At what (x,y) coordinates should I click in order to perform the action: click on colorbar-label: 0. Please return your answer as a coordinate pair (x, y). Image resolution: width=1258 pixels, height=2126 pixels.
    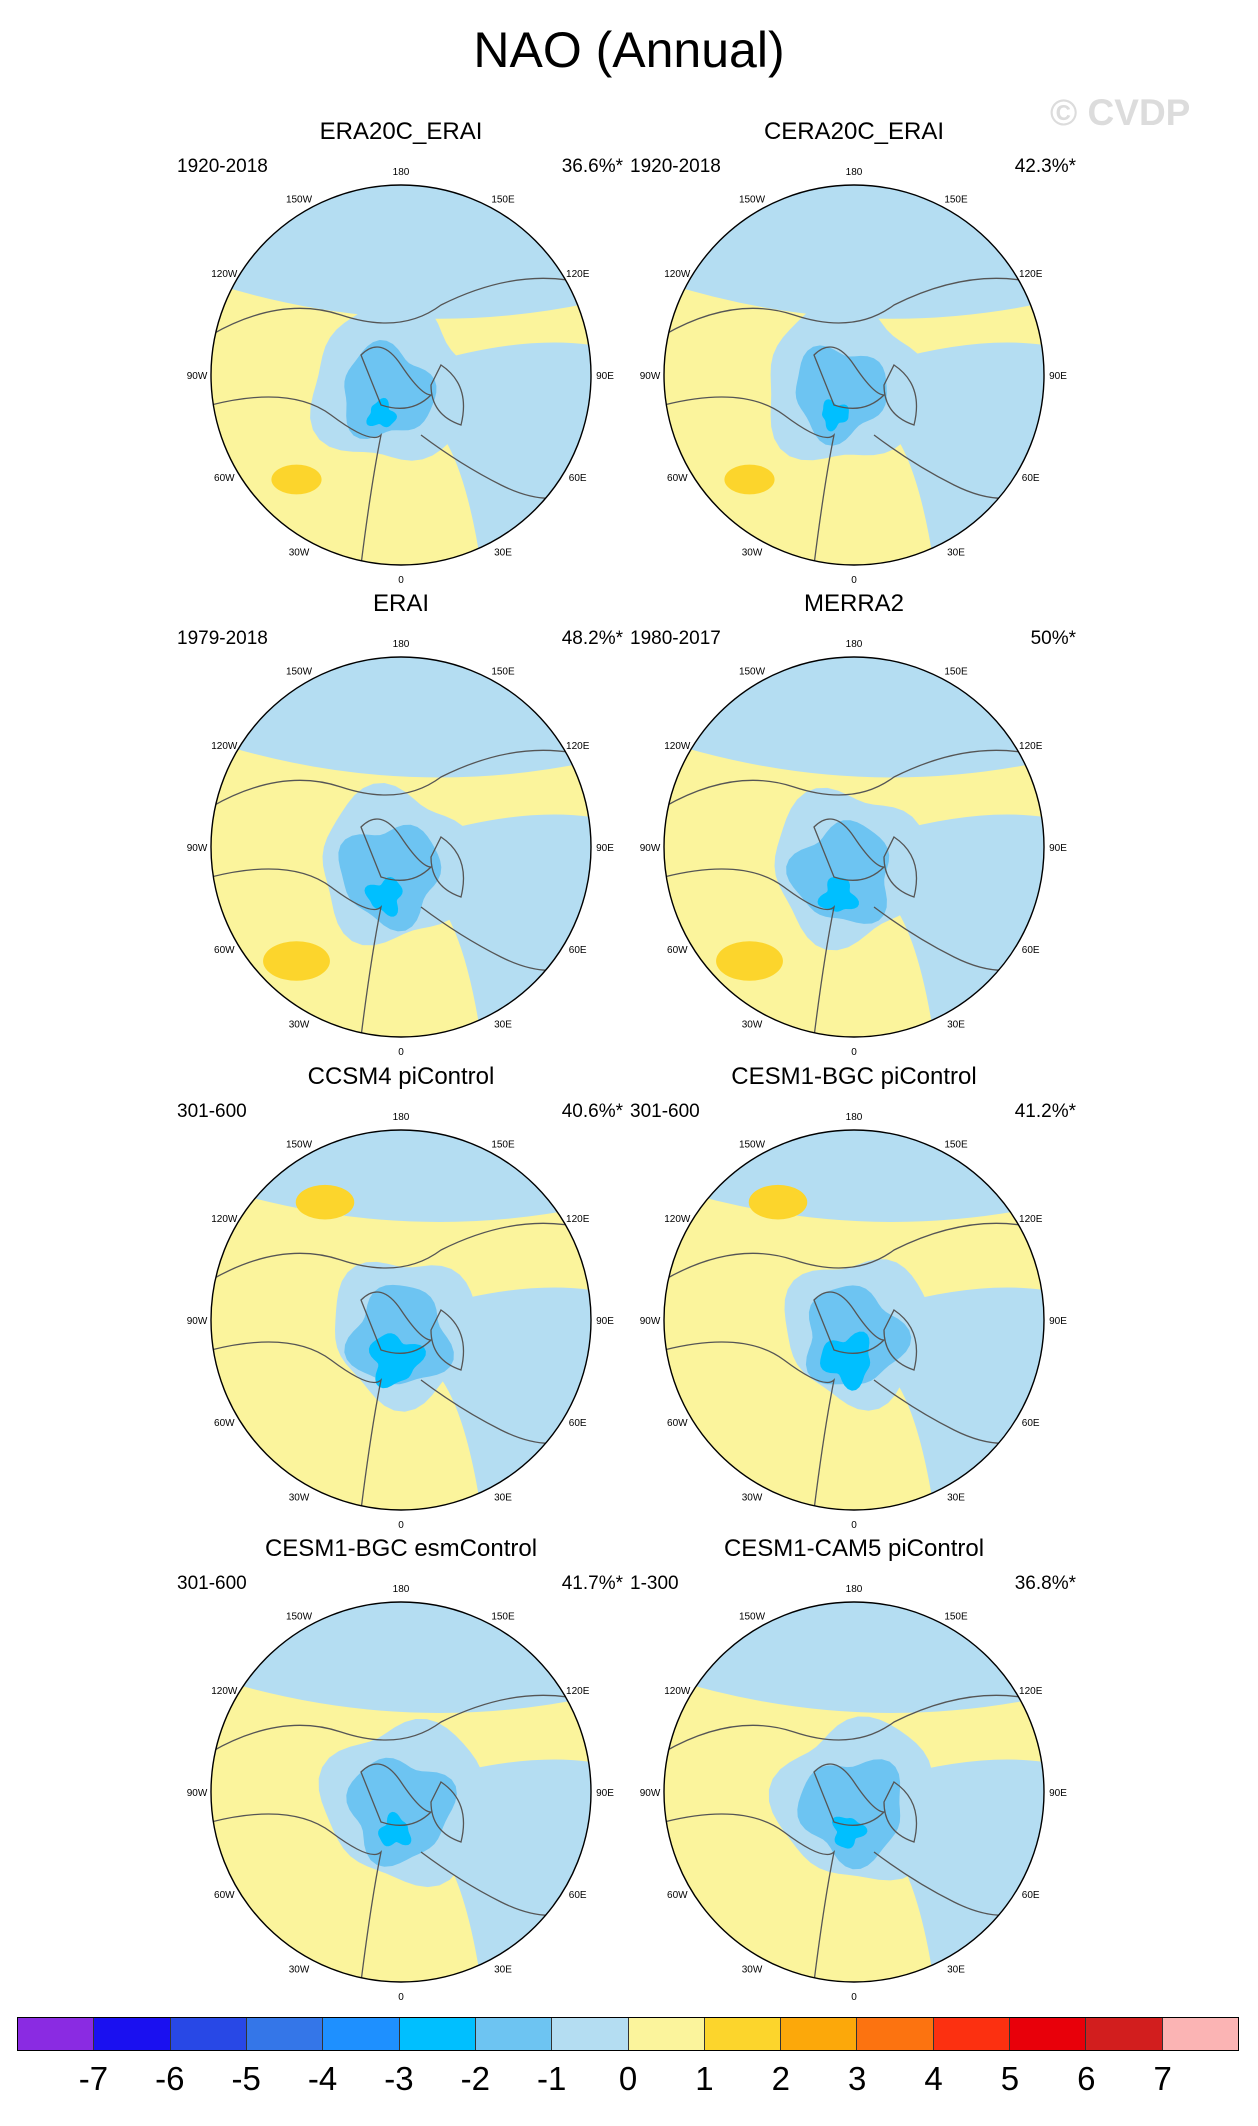
    Looking at the image, I should click on (628, 2078).